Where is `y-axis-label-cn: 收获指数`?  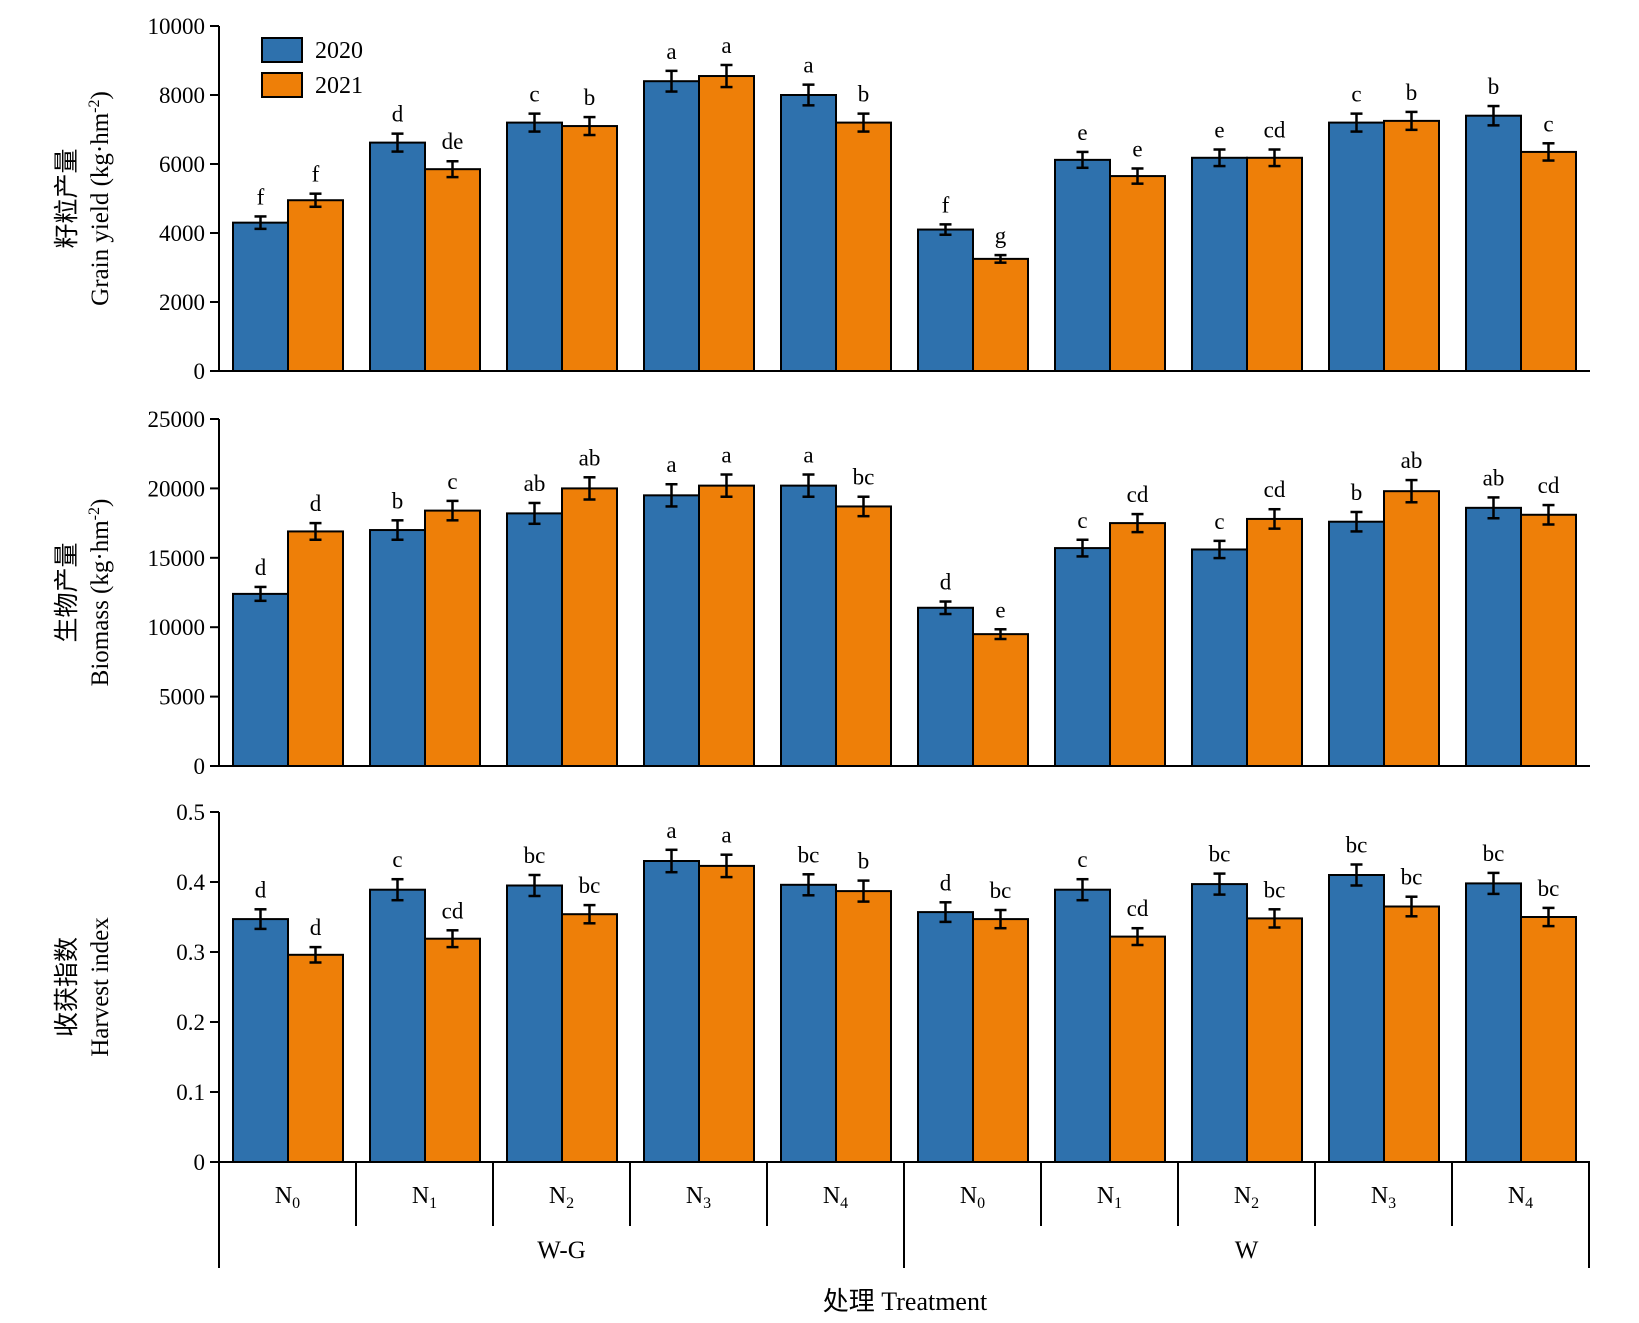 y-axis-label-cn: 收获指数 is located at coordinates (67, 987).